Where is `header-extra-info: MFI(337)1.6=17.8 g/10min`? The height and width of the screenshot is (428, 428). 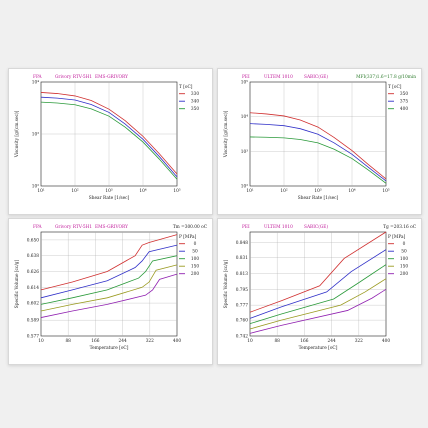 header-extra-info: MFI(337)1.6=17.8 g/10min is located at coordinates (386, 77).